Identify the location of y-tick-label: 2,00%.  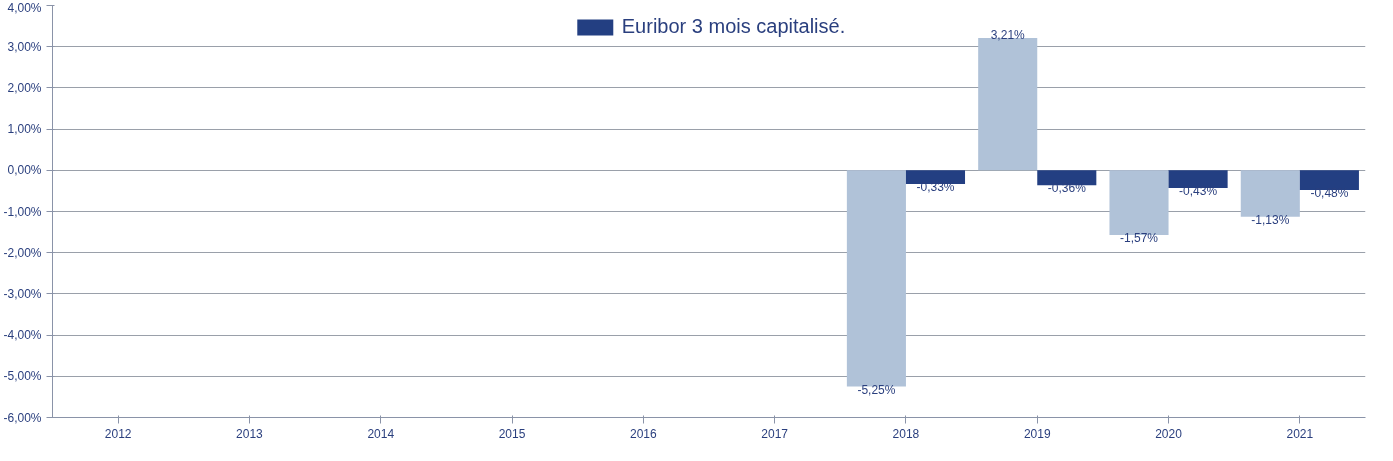
(24, 87).